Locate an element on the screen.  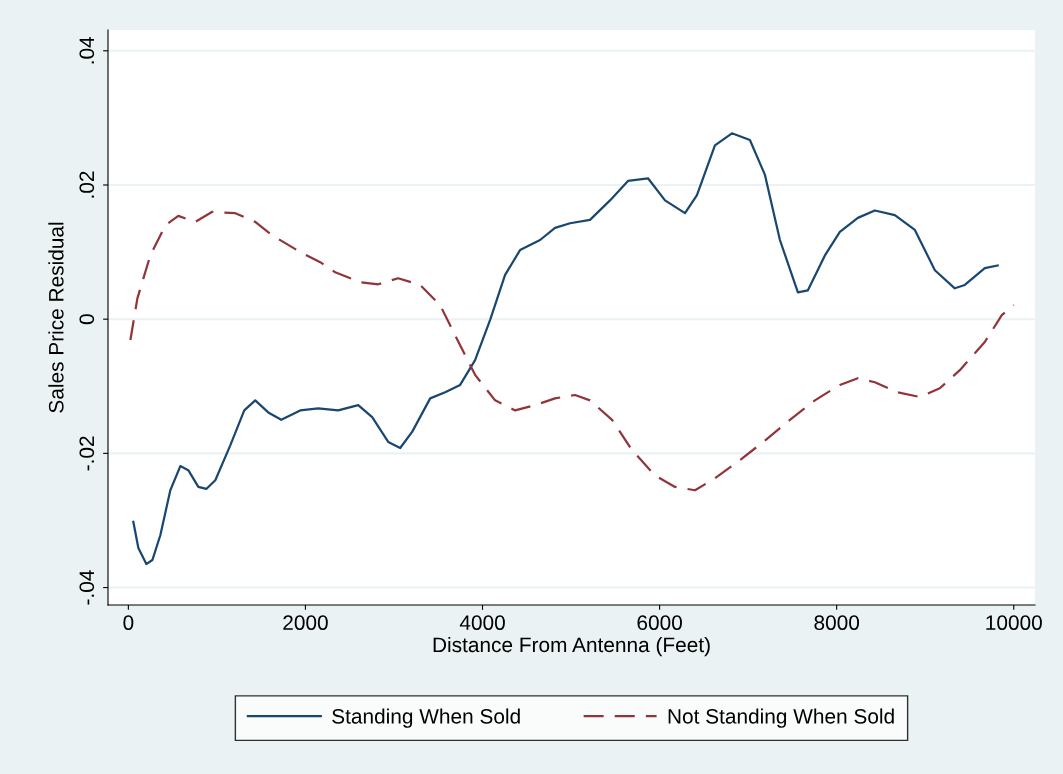
y-tick-label: .02 is located at coordinates (87, 184).